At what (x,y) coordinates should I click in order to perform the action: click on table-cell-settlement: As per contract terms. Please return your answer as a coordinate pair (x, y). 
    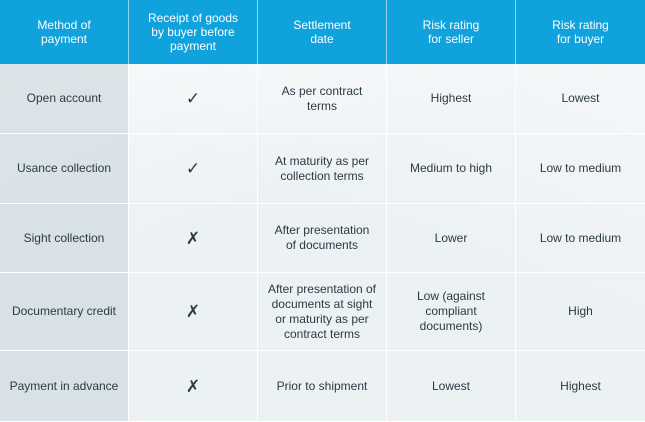
    Looking at the image, I should click on (322, 99).